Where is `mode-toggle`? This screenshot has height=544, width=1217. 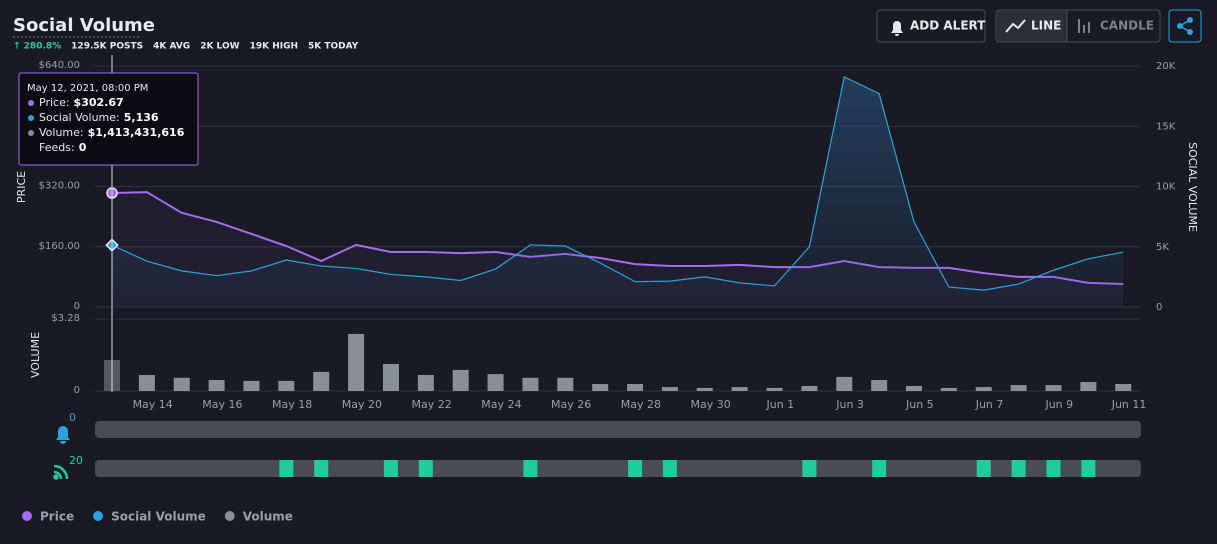 mode-toggle is located at coordinates (1078, 26).